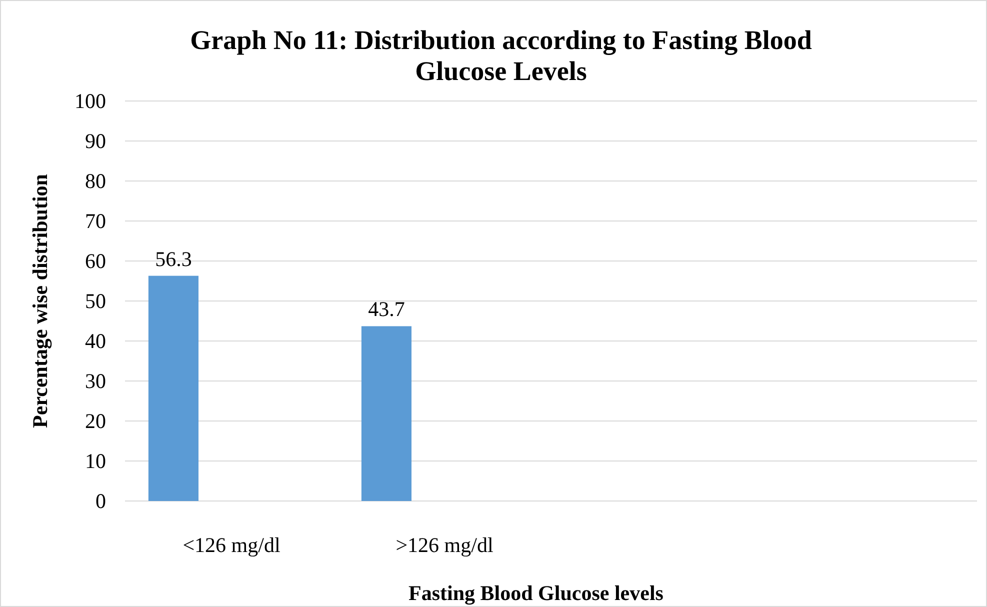 Image resolution: width=987 pixels, height=607 pixels. What do you see at coordinates (101, 501) in the screenshot?
I see `y-tick-label: 0` at bounding box center [101, 501].